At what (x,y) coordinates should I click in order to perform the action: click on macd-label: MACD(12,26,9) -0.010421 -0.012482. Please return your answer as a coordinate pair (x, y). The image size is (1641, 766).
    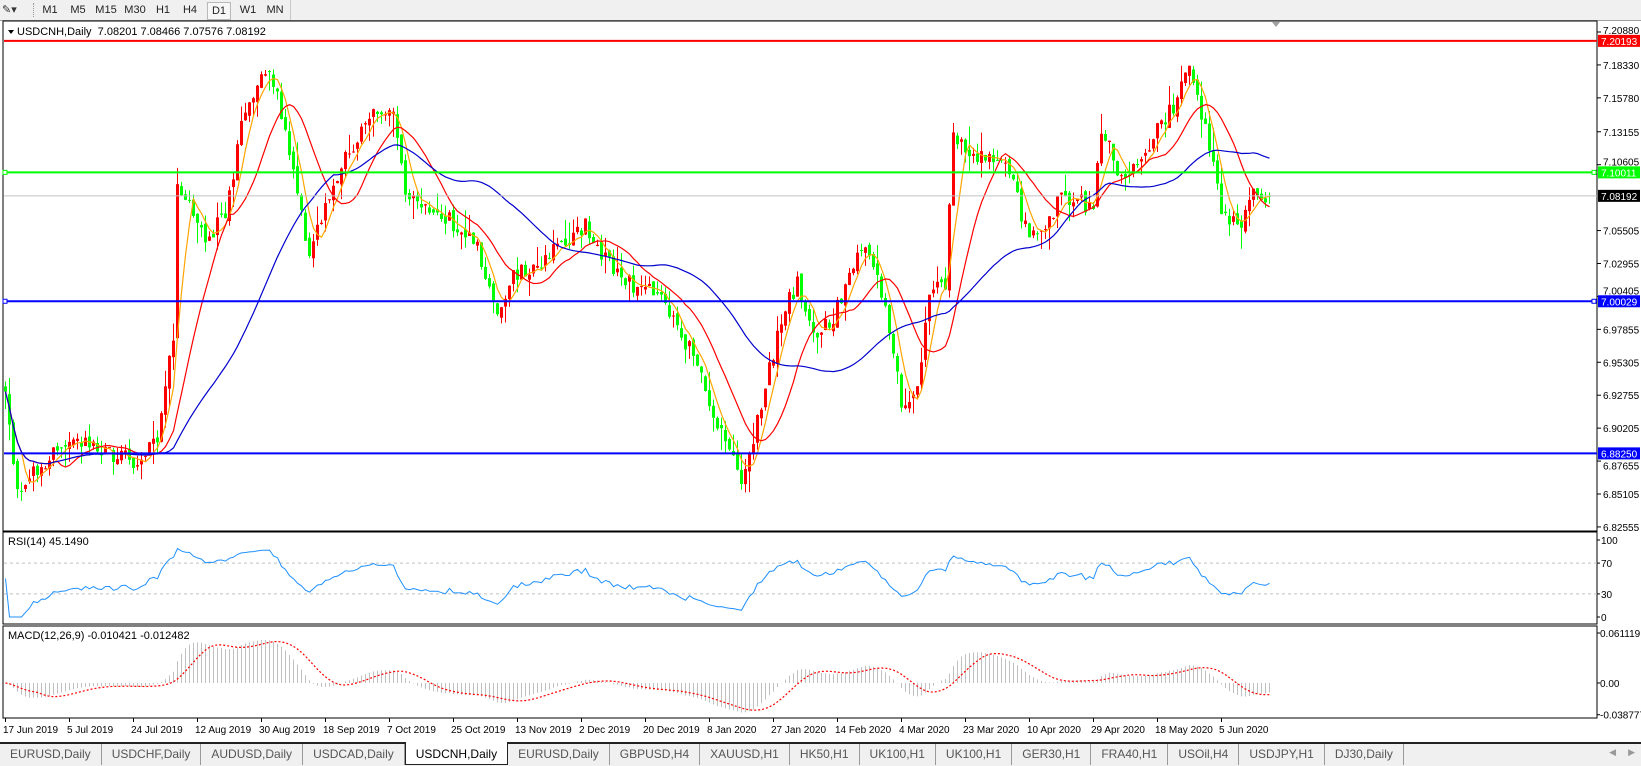
    Looking at the image, I should click on (99, 636).